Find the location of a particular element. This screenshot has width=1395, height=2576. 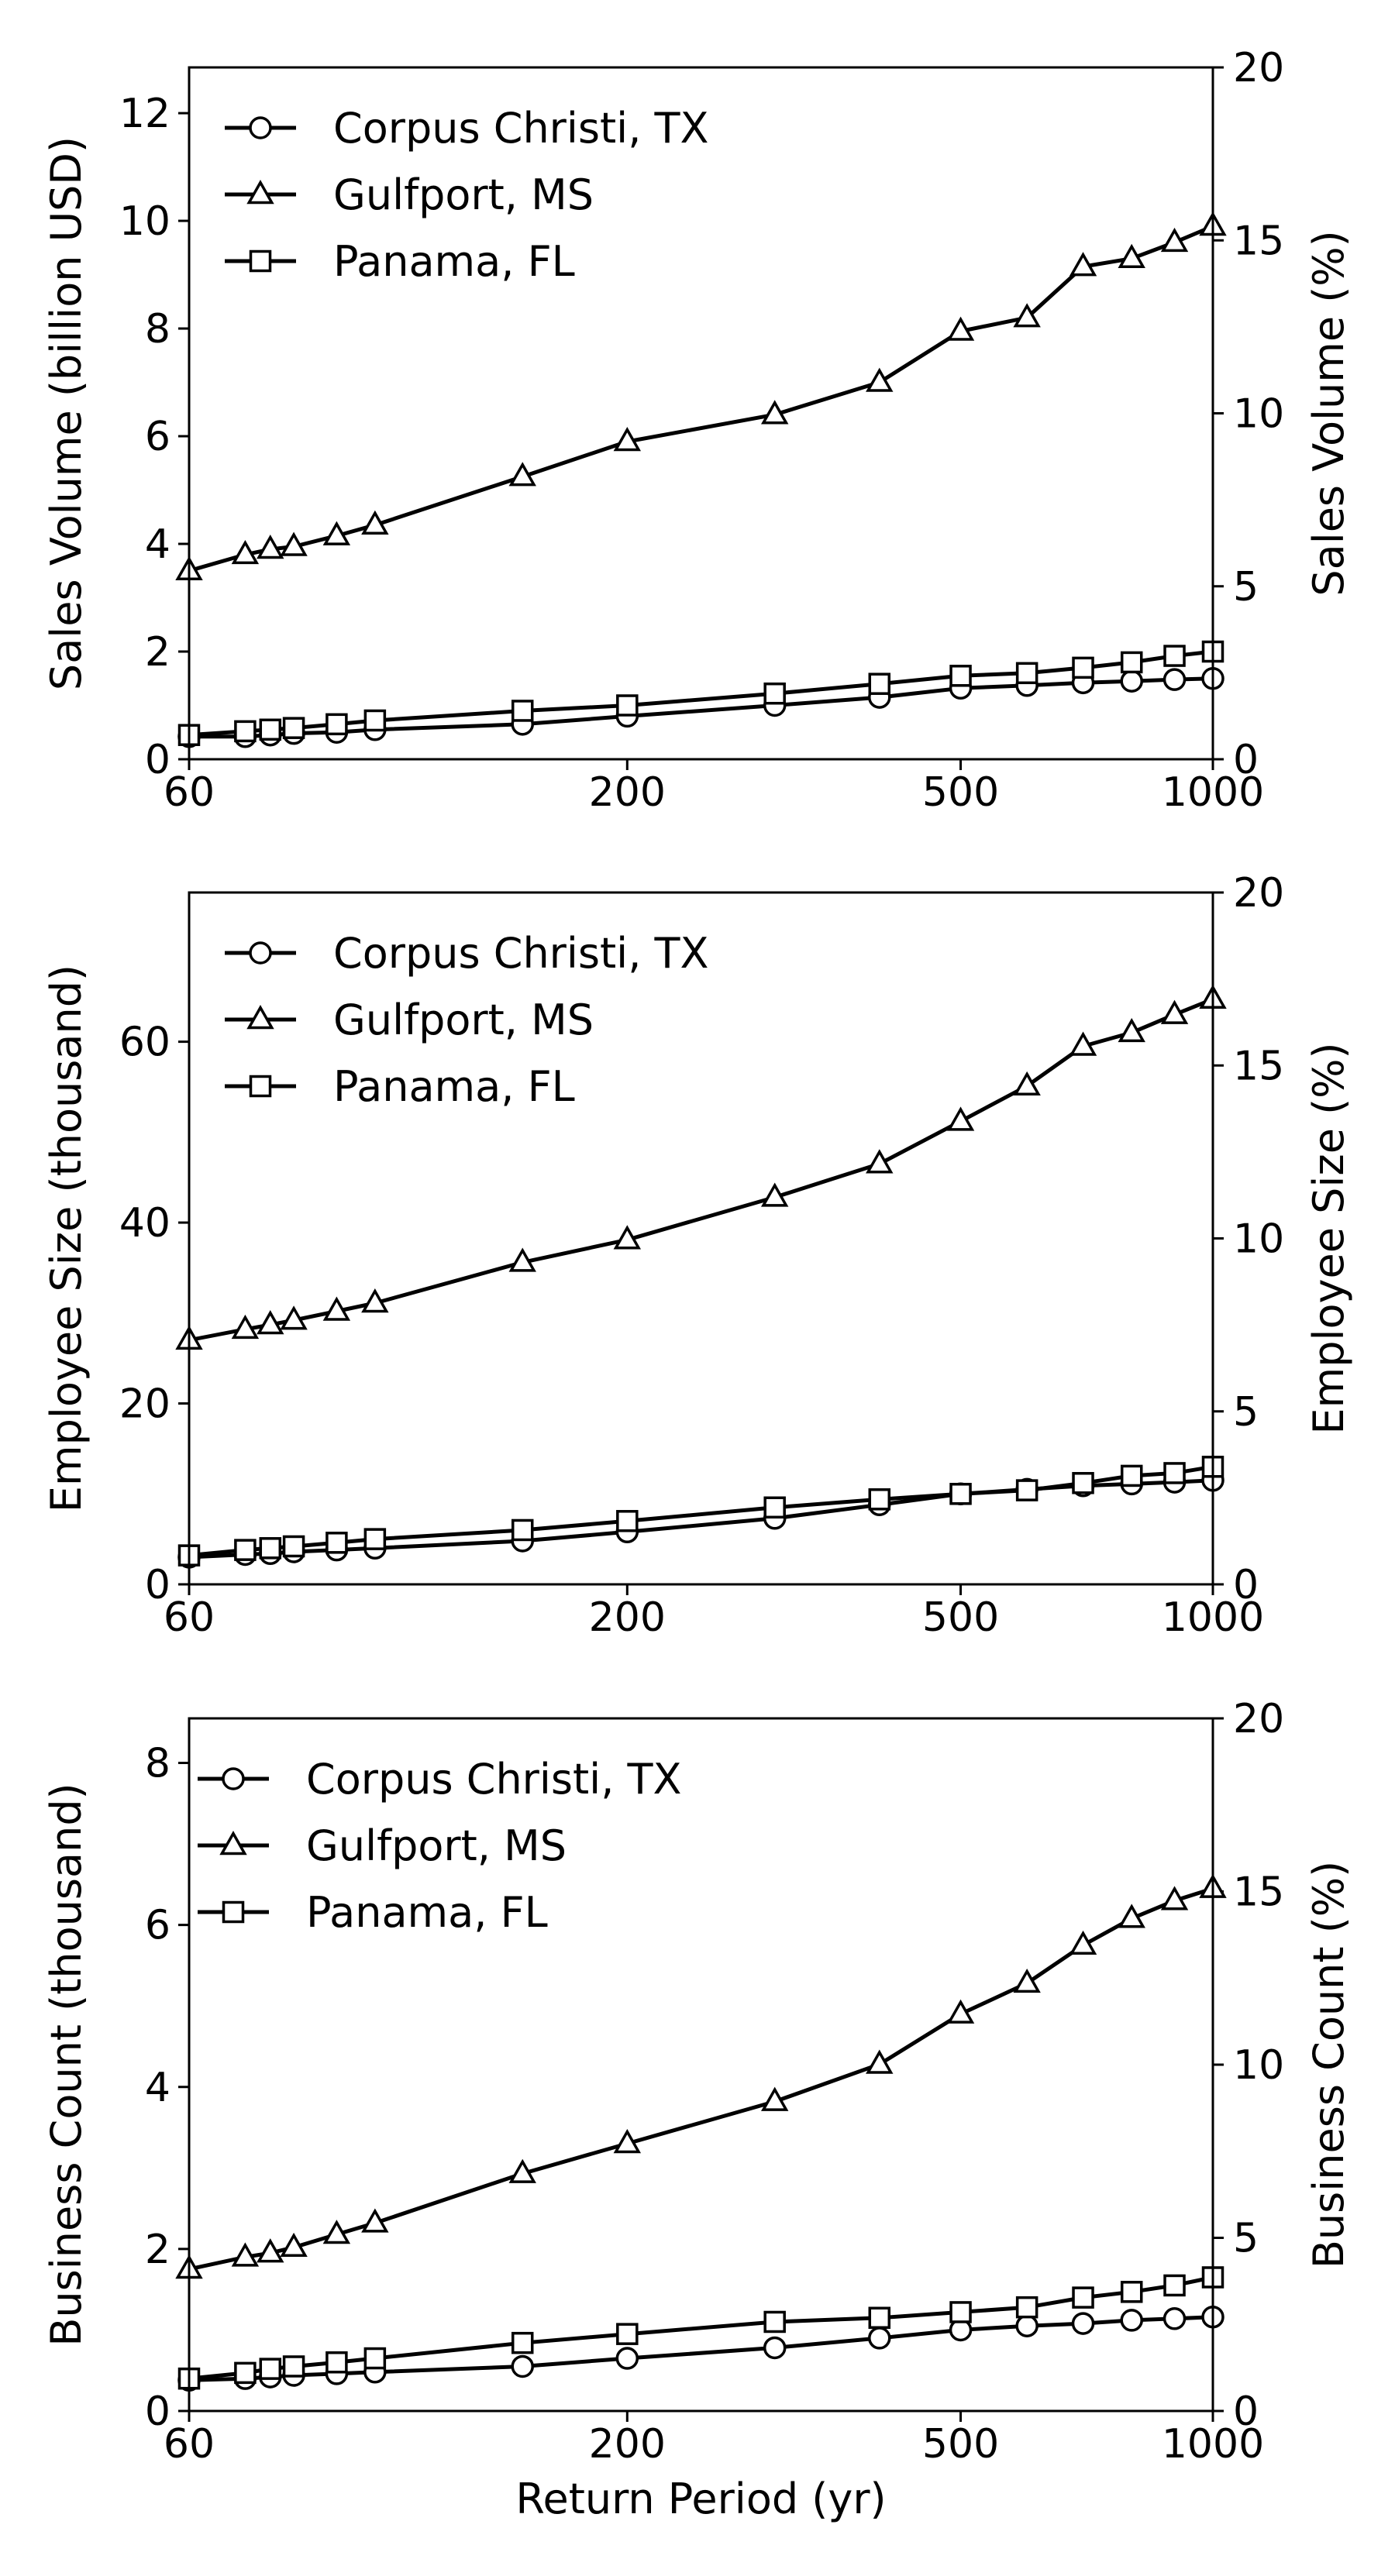

x-axis-label: Return Period (yr) is located at coordinates (700, 2499).